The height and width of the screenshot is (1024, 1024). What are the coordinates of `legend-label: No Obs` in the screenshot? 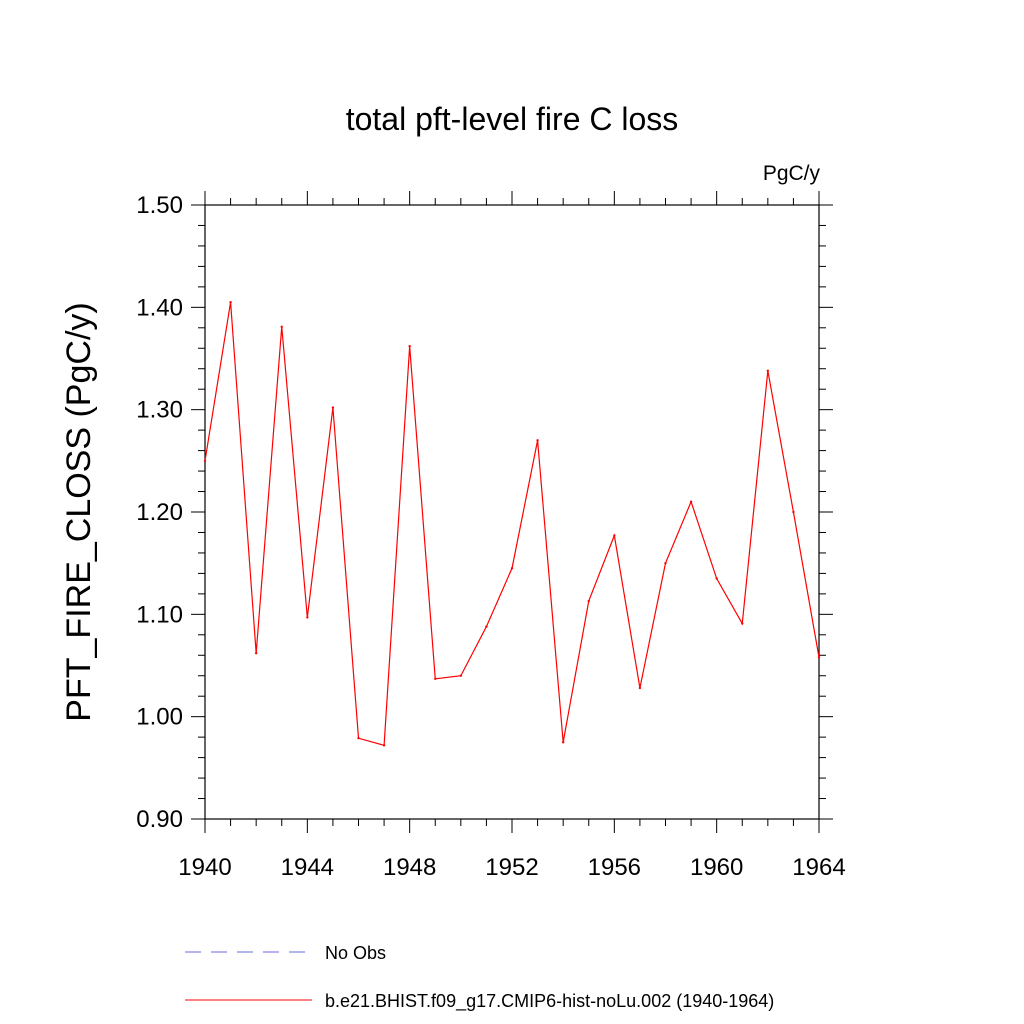 It's located at (355, 953).